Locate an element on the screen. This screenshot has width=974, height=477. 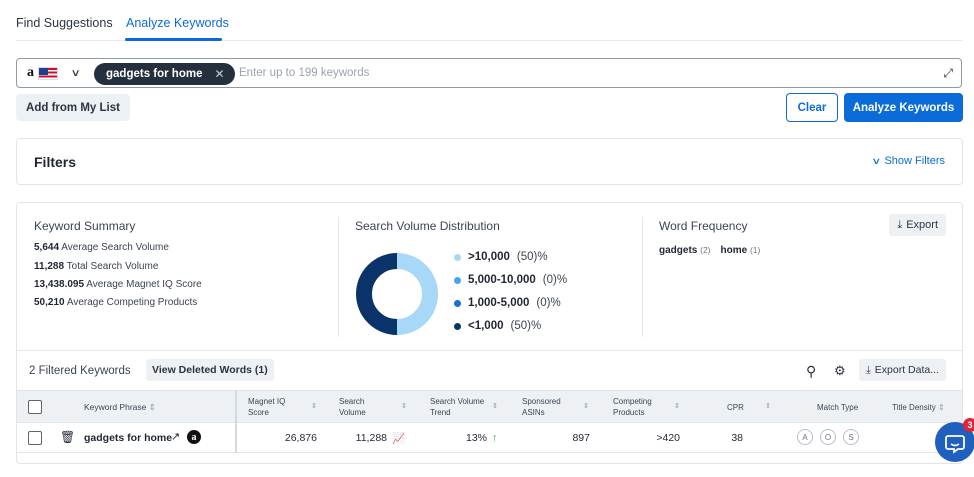
col-cpr: CPR is located at coordinates (735, 407).